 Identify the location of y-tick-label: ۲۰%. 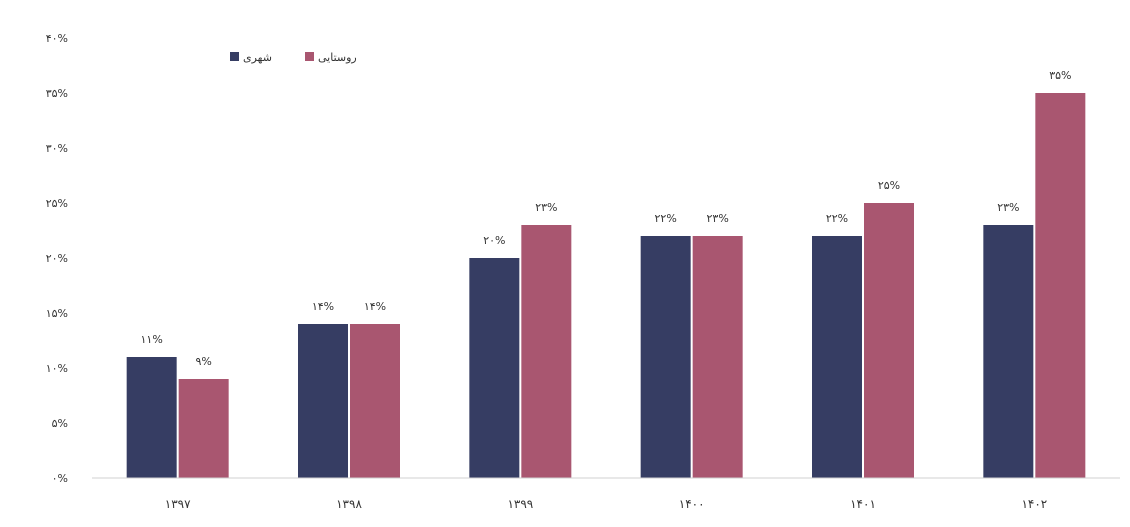
(57, 258).